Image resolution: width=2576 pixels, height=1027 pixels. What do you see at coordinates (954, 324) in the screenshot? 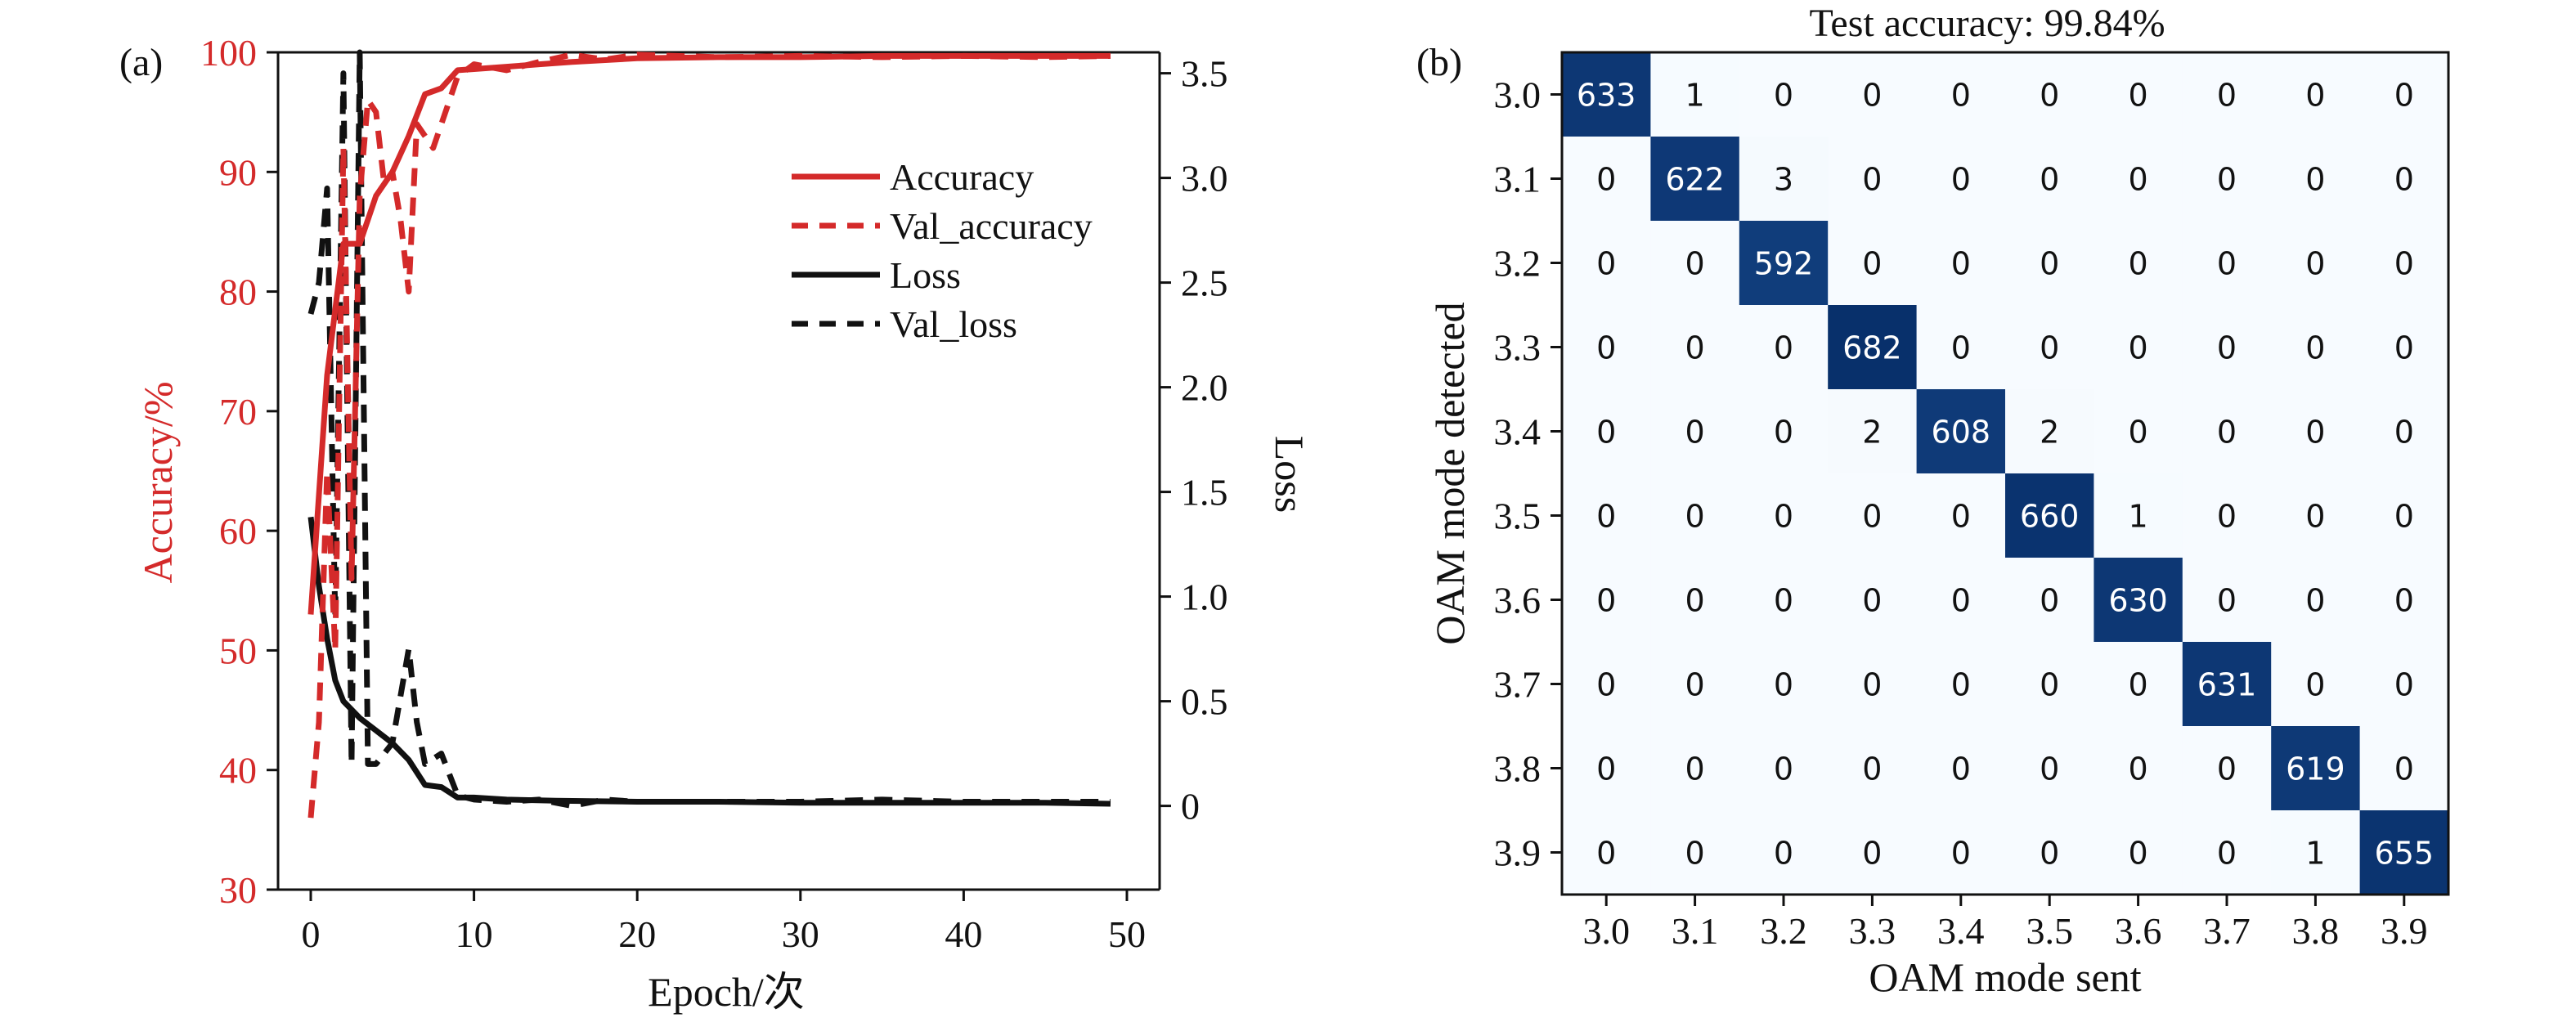
I see `legend-label: Val_loss` at bounding box center [954, 324].